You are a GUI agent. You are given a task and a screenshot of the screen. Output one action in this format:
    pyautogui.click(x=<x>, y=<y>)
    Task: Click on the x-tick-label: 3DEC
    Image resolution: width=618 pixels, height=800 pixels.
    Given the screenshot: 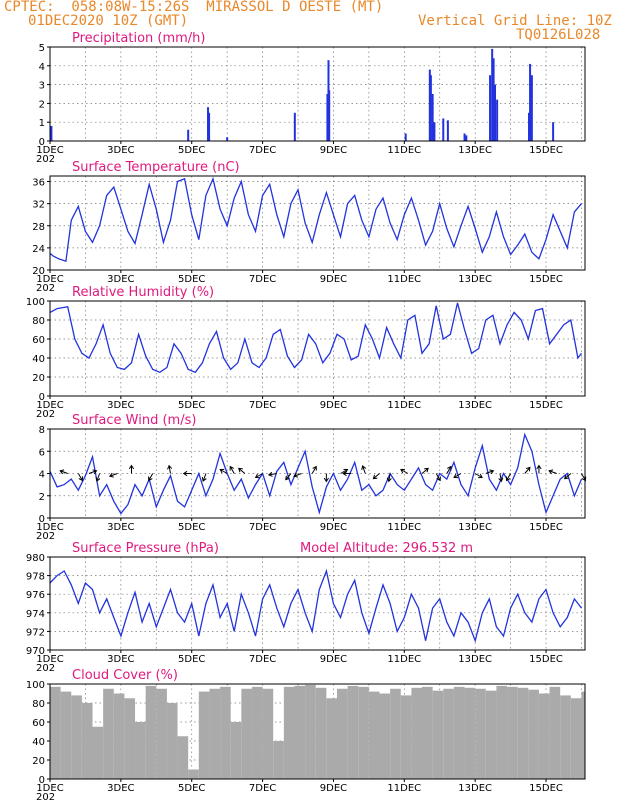 What is the action you would take?
    pyautogui.click(x=120, y=150)
    